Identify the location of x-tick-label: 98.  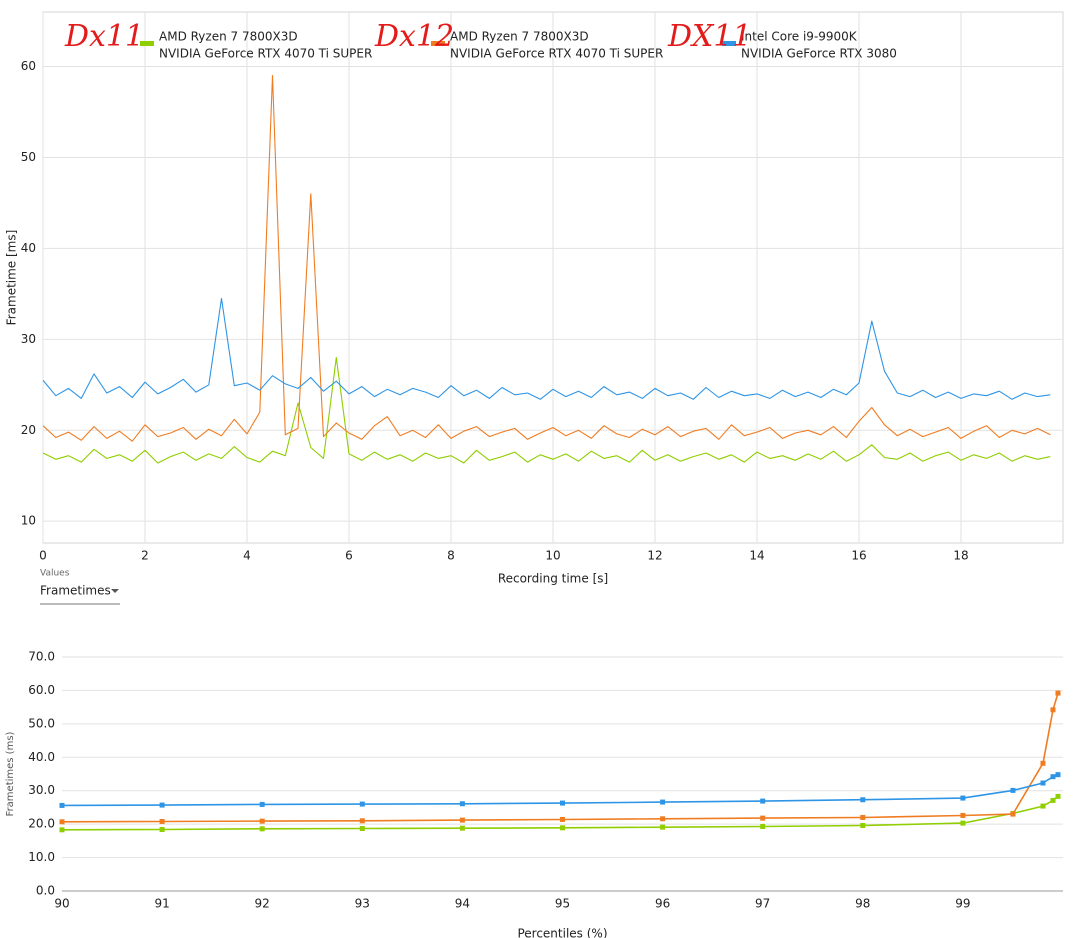
(862, 904).